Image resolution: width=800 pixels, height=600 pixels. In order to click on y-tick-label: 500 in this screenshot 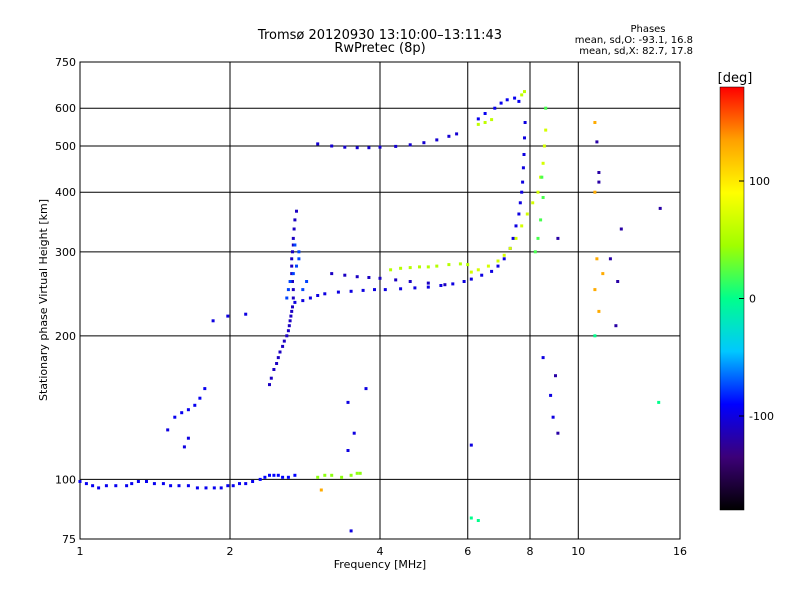, I will do `click(65, 146)`.